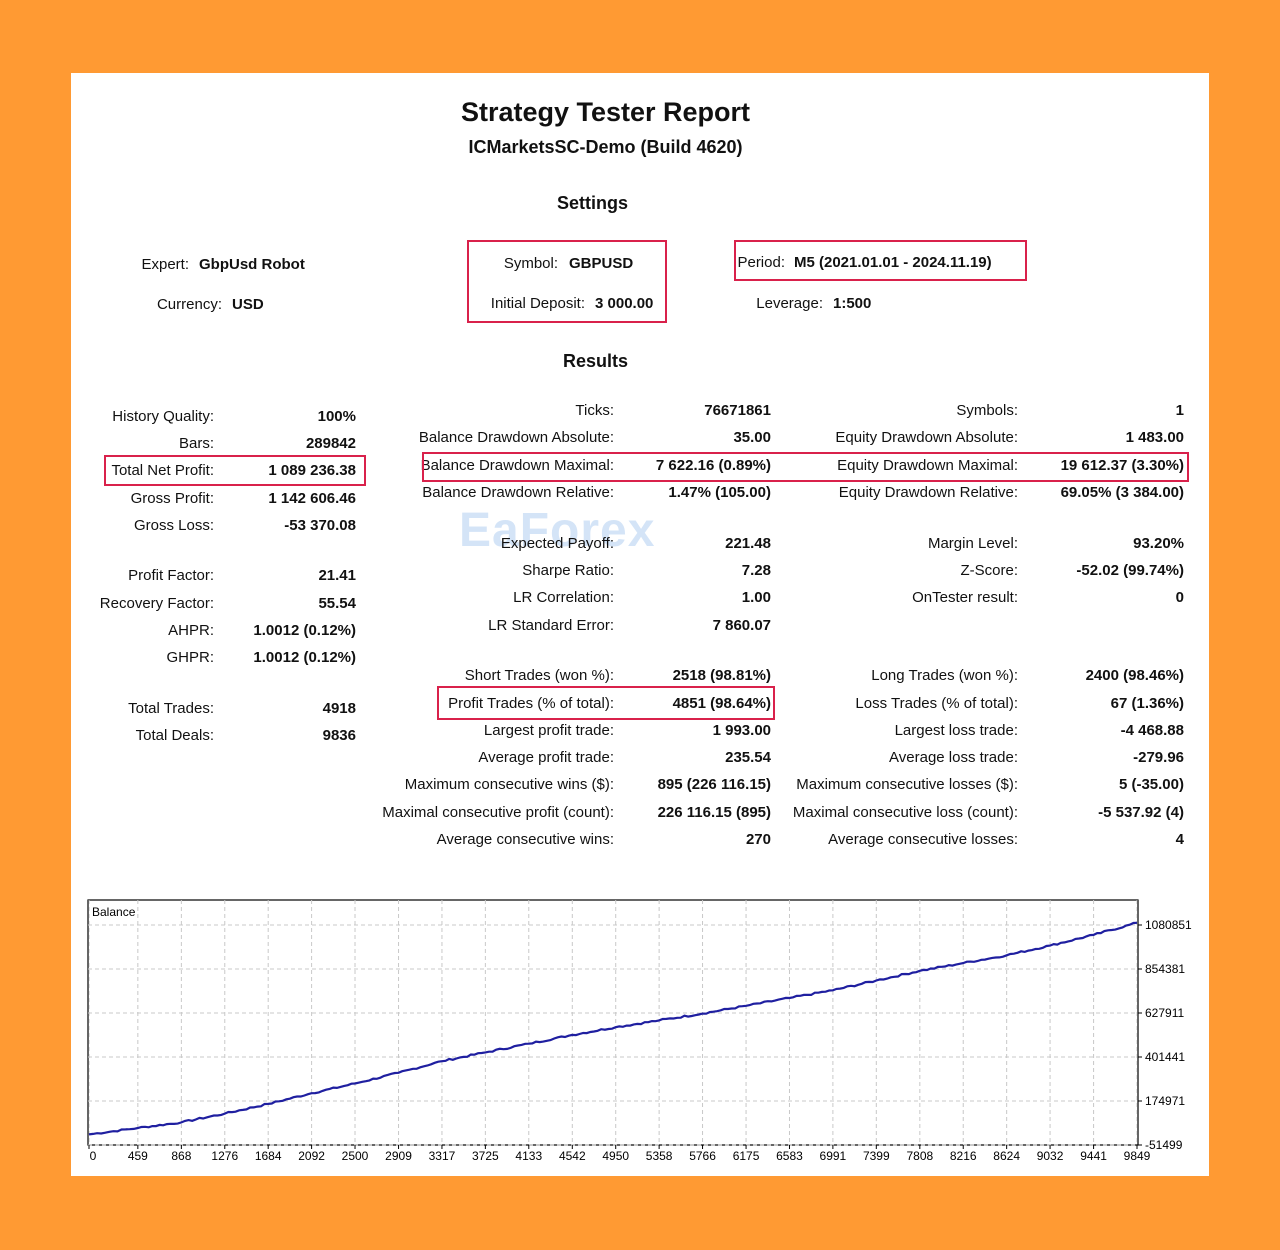 This screenshot has height=1250, width=1280. Describe the element at coordinates (737, 410) in the screenshot. I see `col2-value-0: 76671861` at that location.